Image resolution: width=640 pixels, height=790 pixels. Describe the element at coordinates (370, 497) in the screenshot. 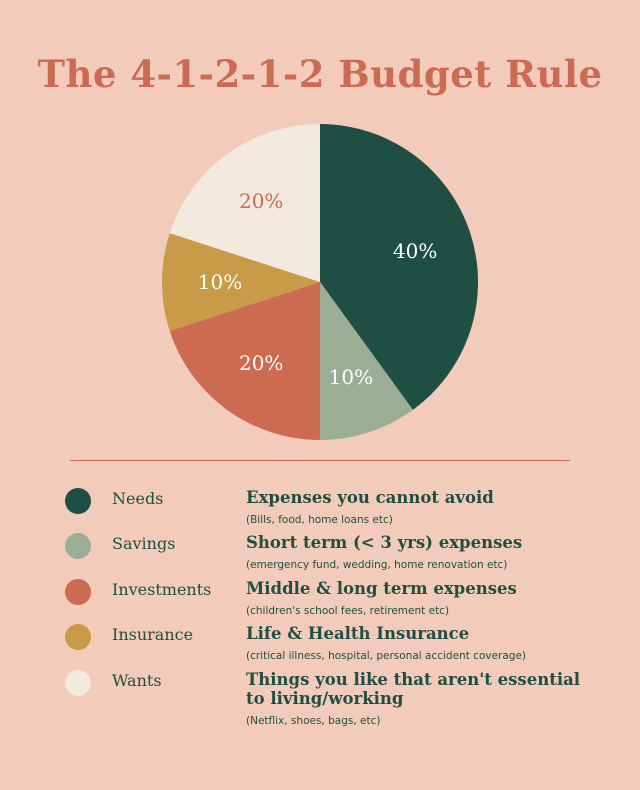

I see `legend-description: Expenses you cannot avoid` at that location.